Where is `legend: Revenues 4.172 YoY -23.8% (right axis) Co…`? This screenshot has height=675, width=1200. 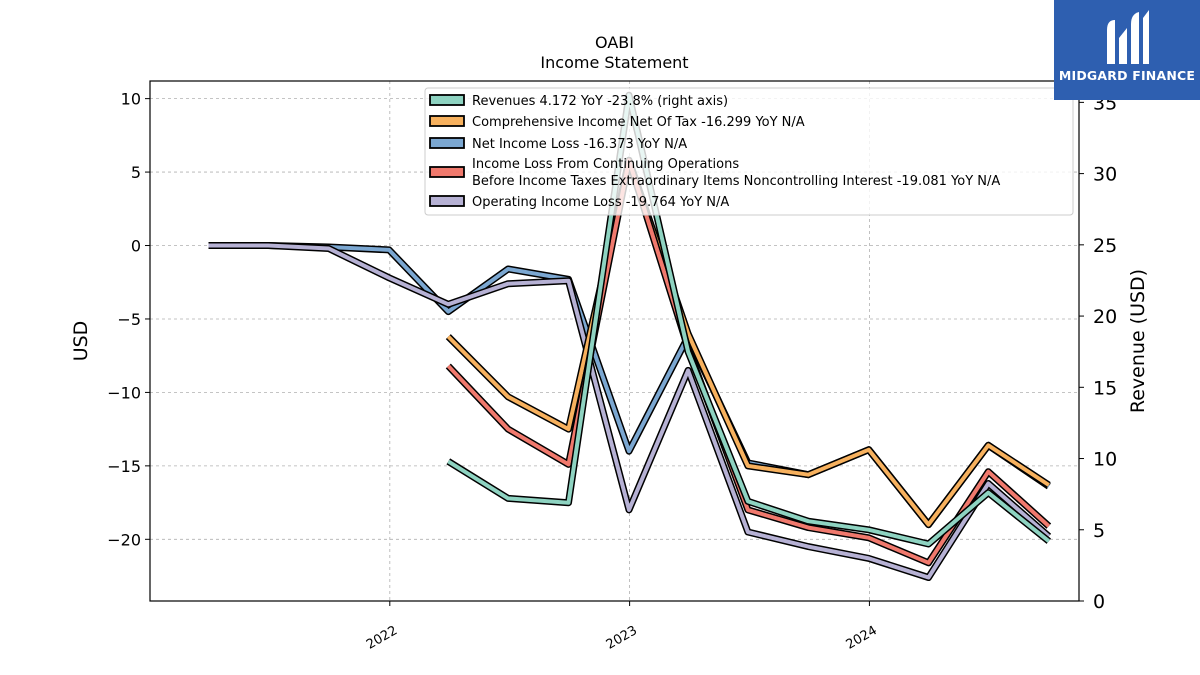
legend: Revenues 4.172 YoY -23.8% (right axis) Co… is located at coordinates (749, 151).